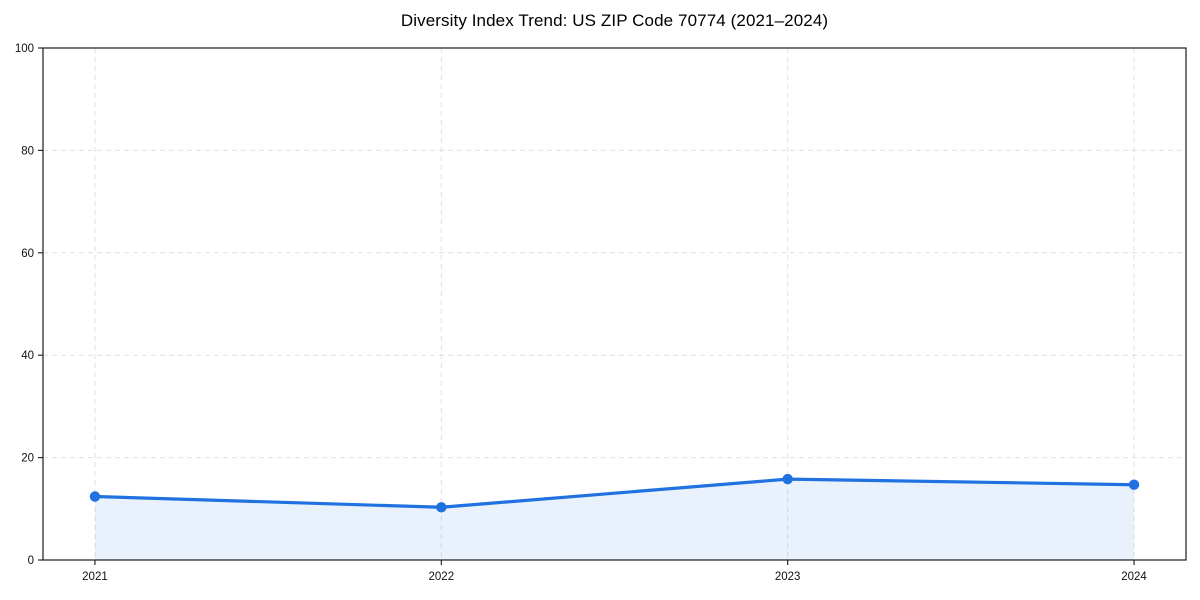  Describe the element at coordinates (614, 493) in the screenshot. I see `trend-line` at that location.